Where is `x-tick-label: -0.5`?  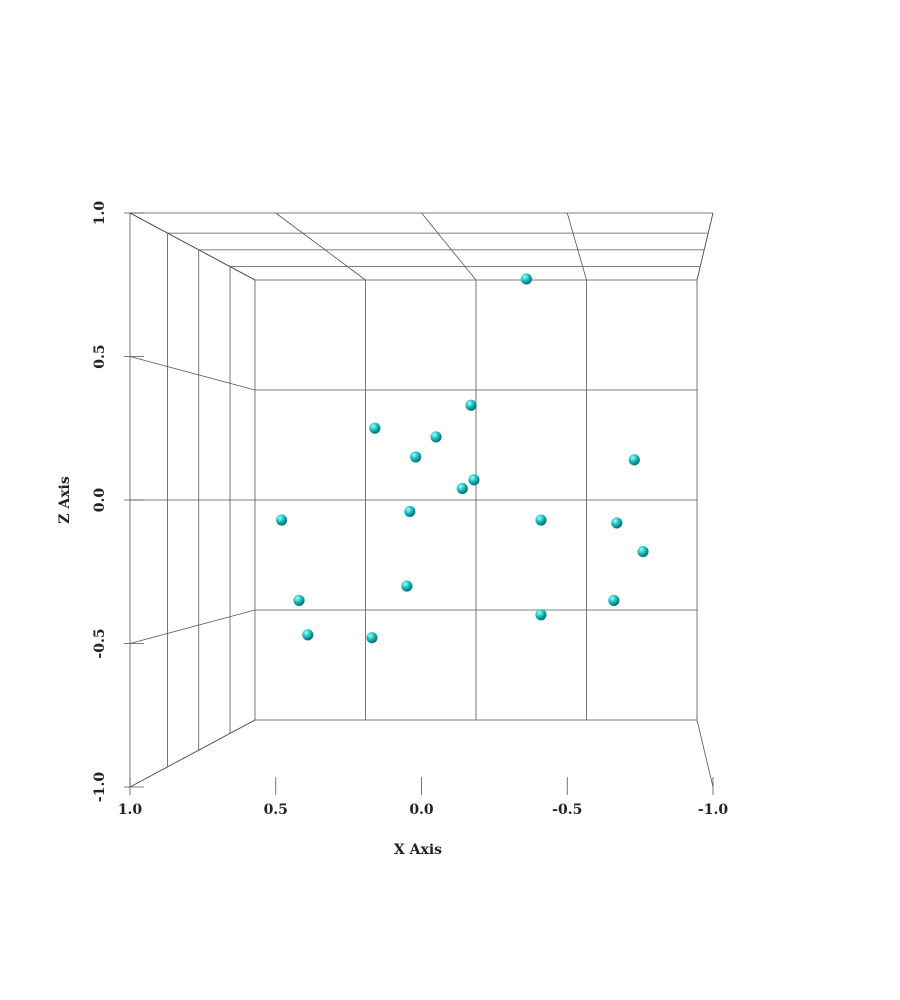
x-tick-label: -0.5 is located at coordinates (567, 810).